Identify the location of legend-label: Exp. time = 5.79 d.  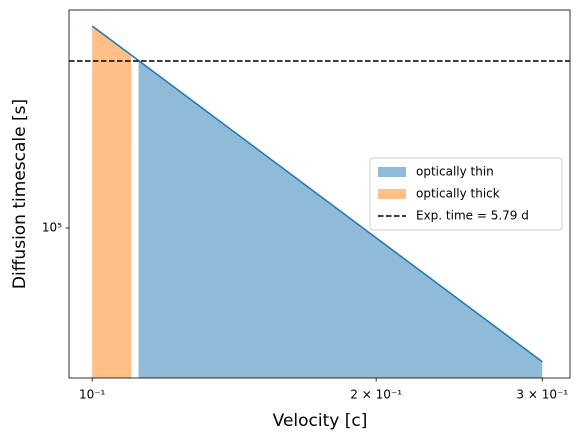
(472, 216).